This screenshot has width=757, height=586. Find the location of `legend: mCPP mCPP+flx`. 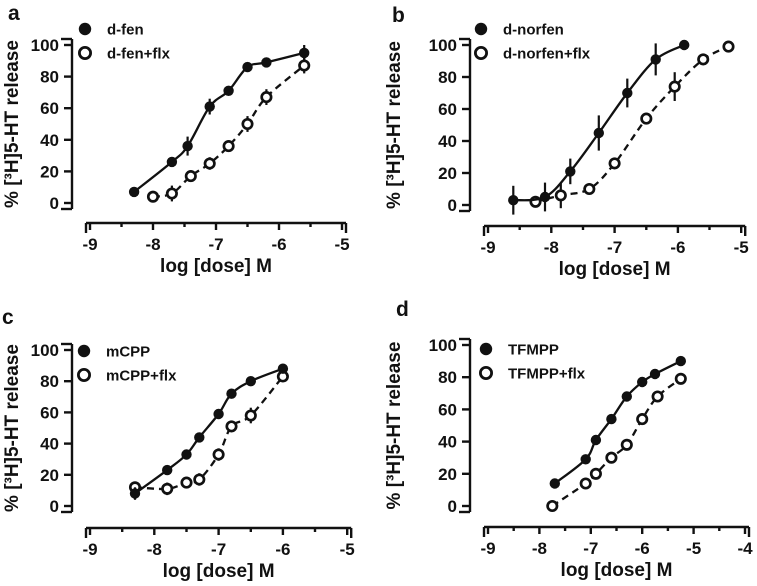

legend: mCPP mCPP+flx is located at coordinates (127, 364).